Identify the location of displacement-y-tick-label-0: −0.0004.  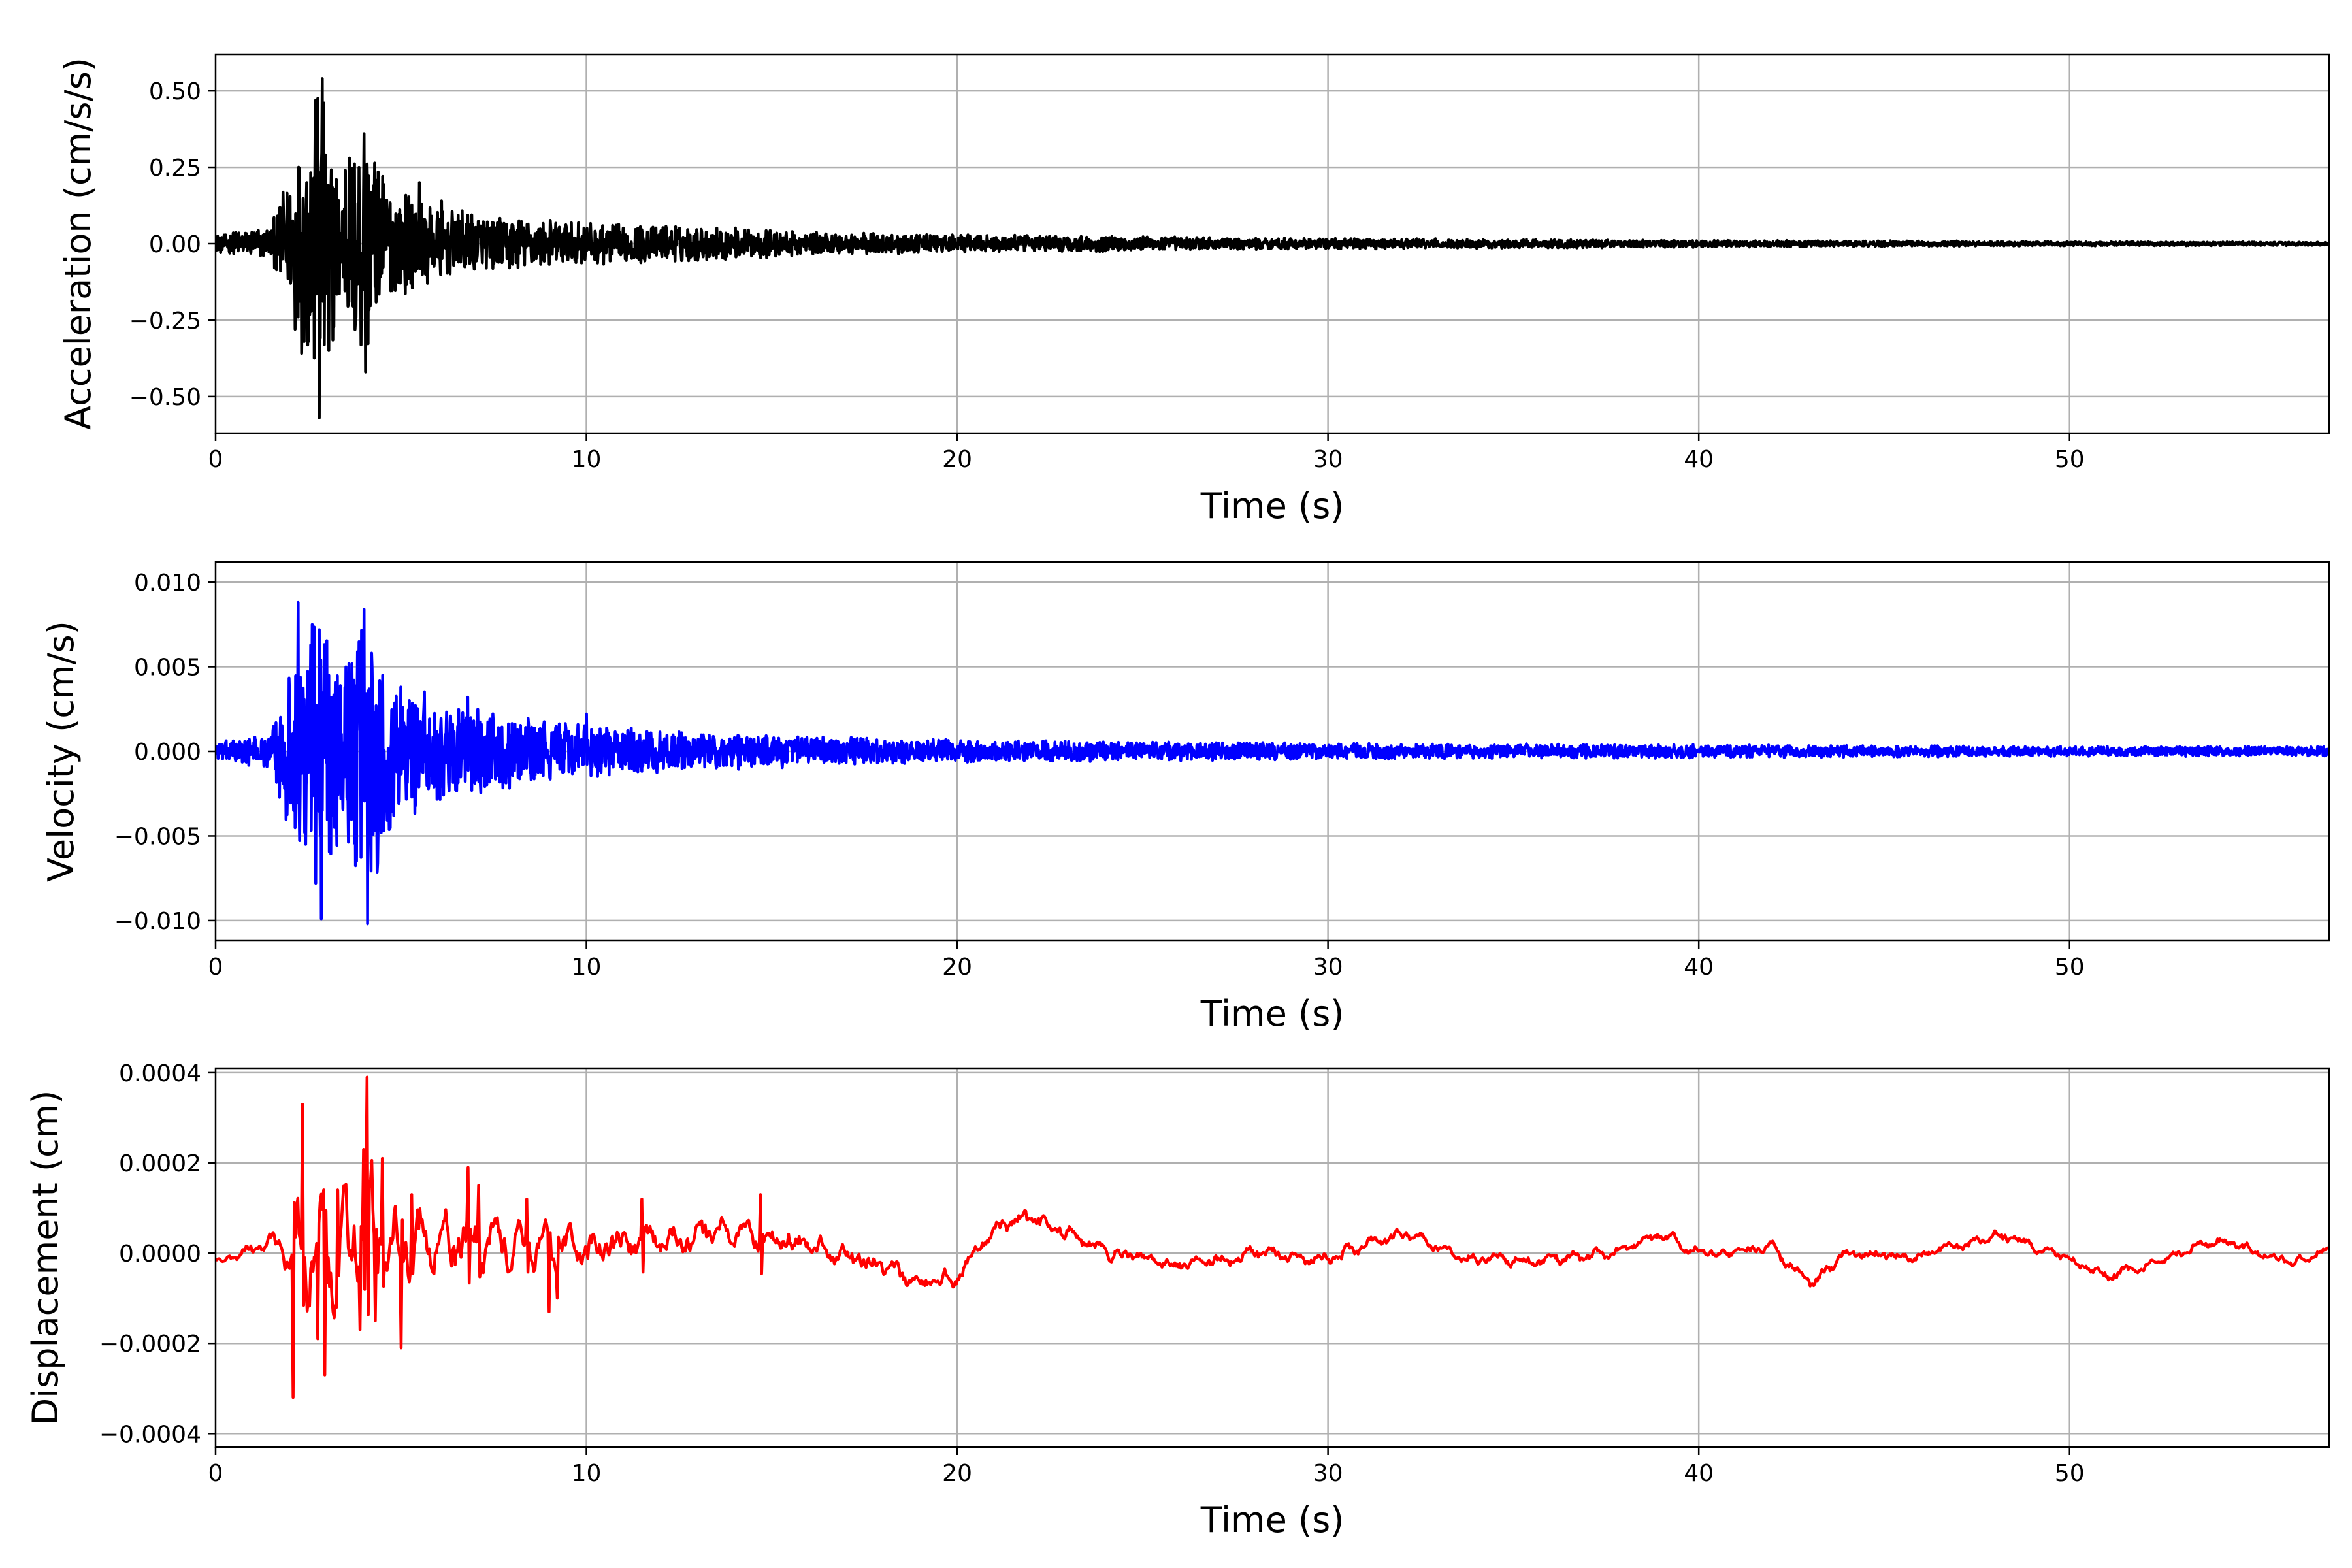
(150, 1434).